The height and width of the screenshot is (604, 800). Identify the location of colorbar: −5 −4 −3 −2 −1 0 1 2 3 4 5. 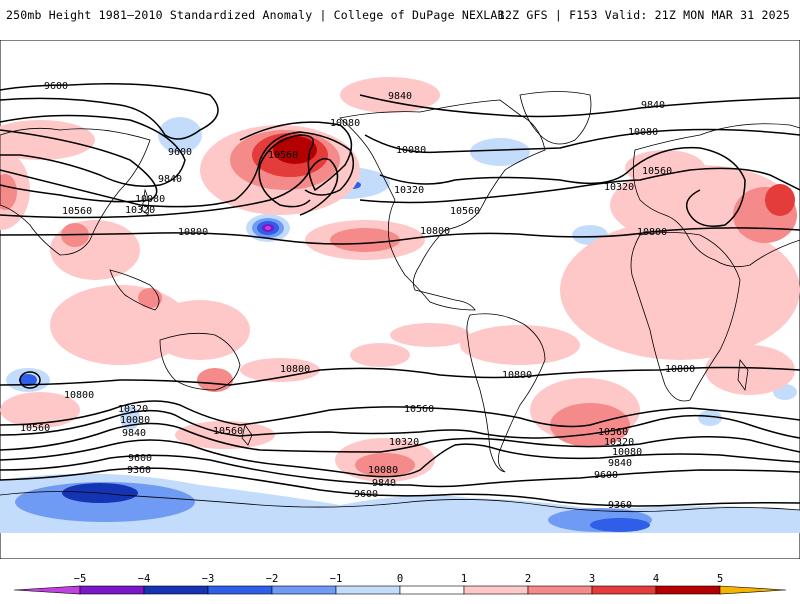
(400, 585).